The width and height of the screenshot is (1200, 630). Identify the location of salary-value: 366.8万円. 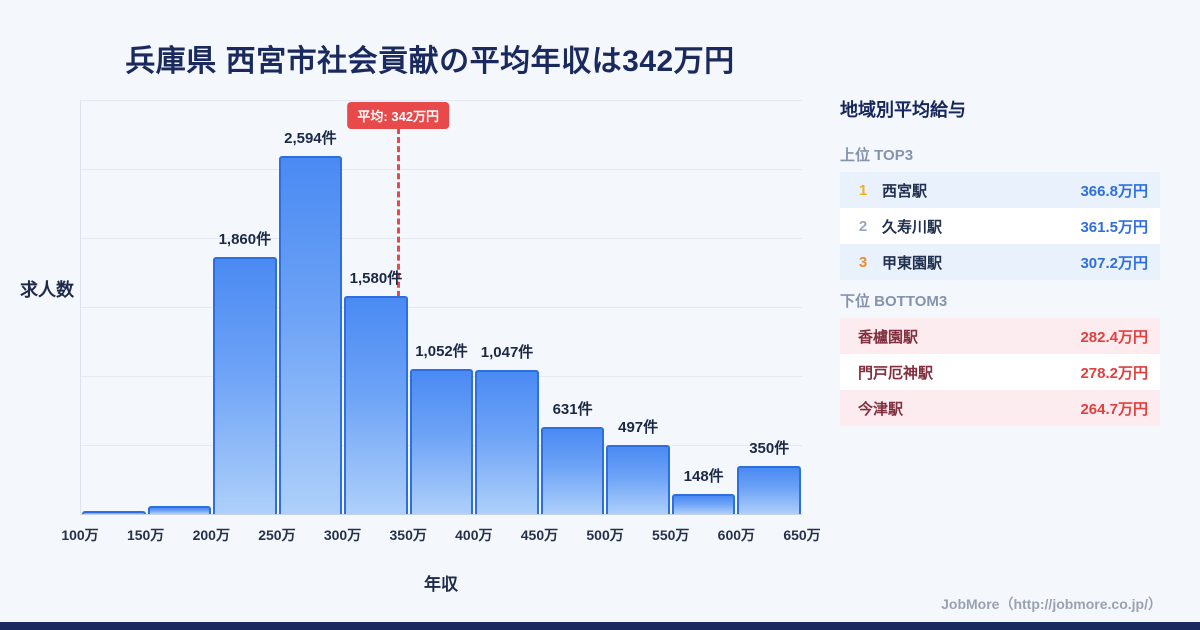
(1114, 191).